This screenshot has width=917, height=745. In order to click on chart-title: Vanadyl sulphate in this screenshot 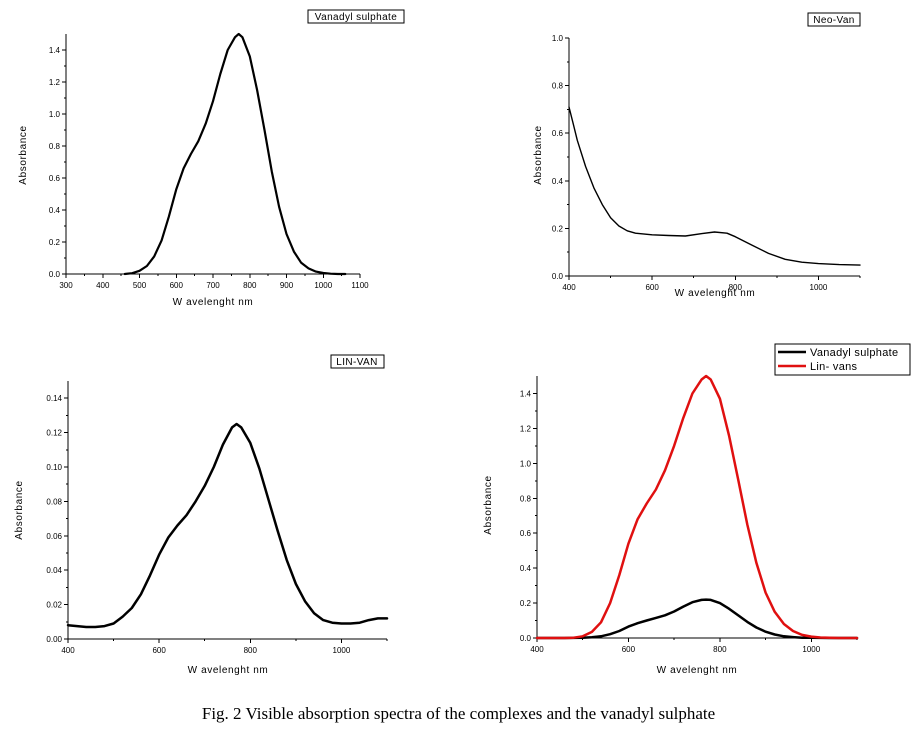, I will do `click(356, 17)`.